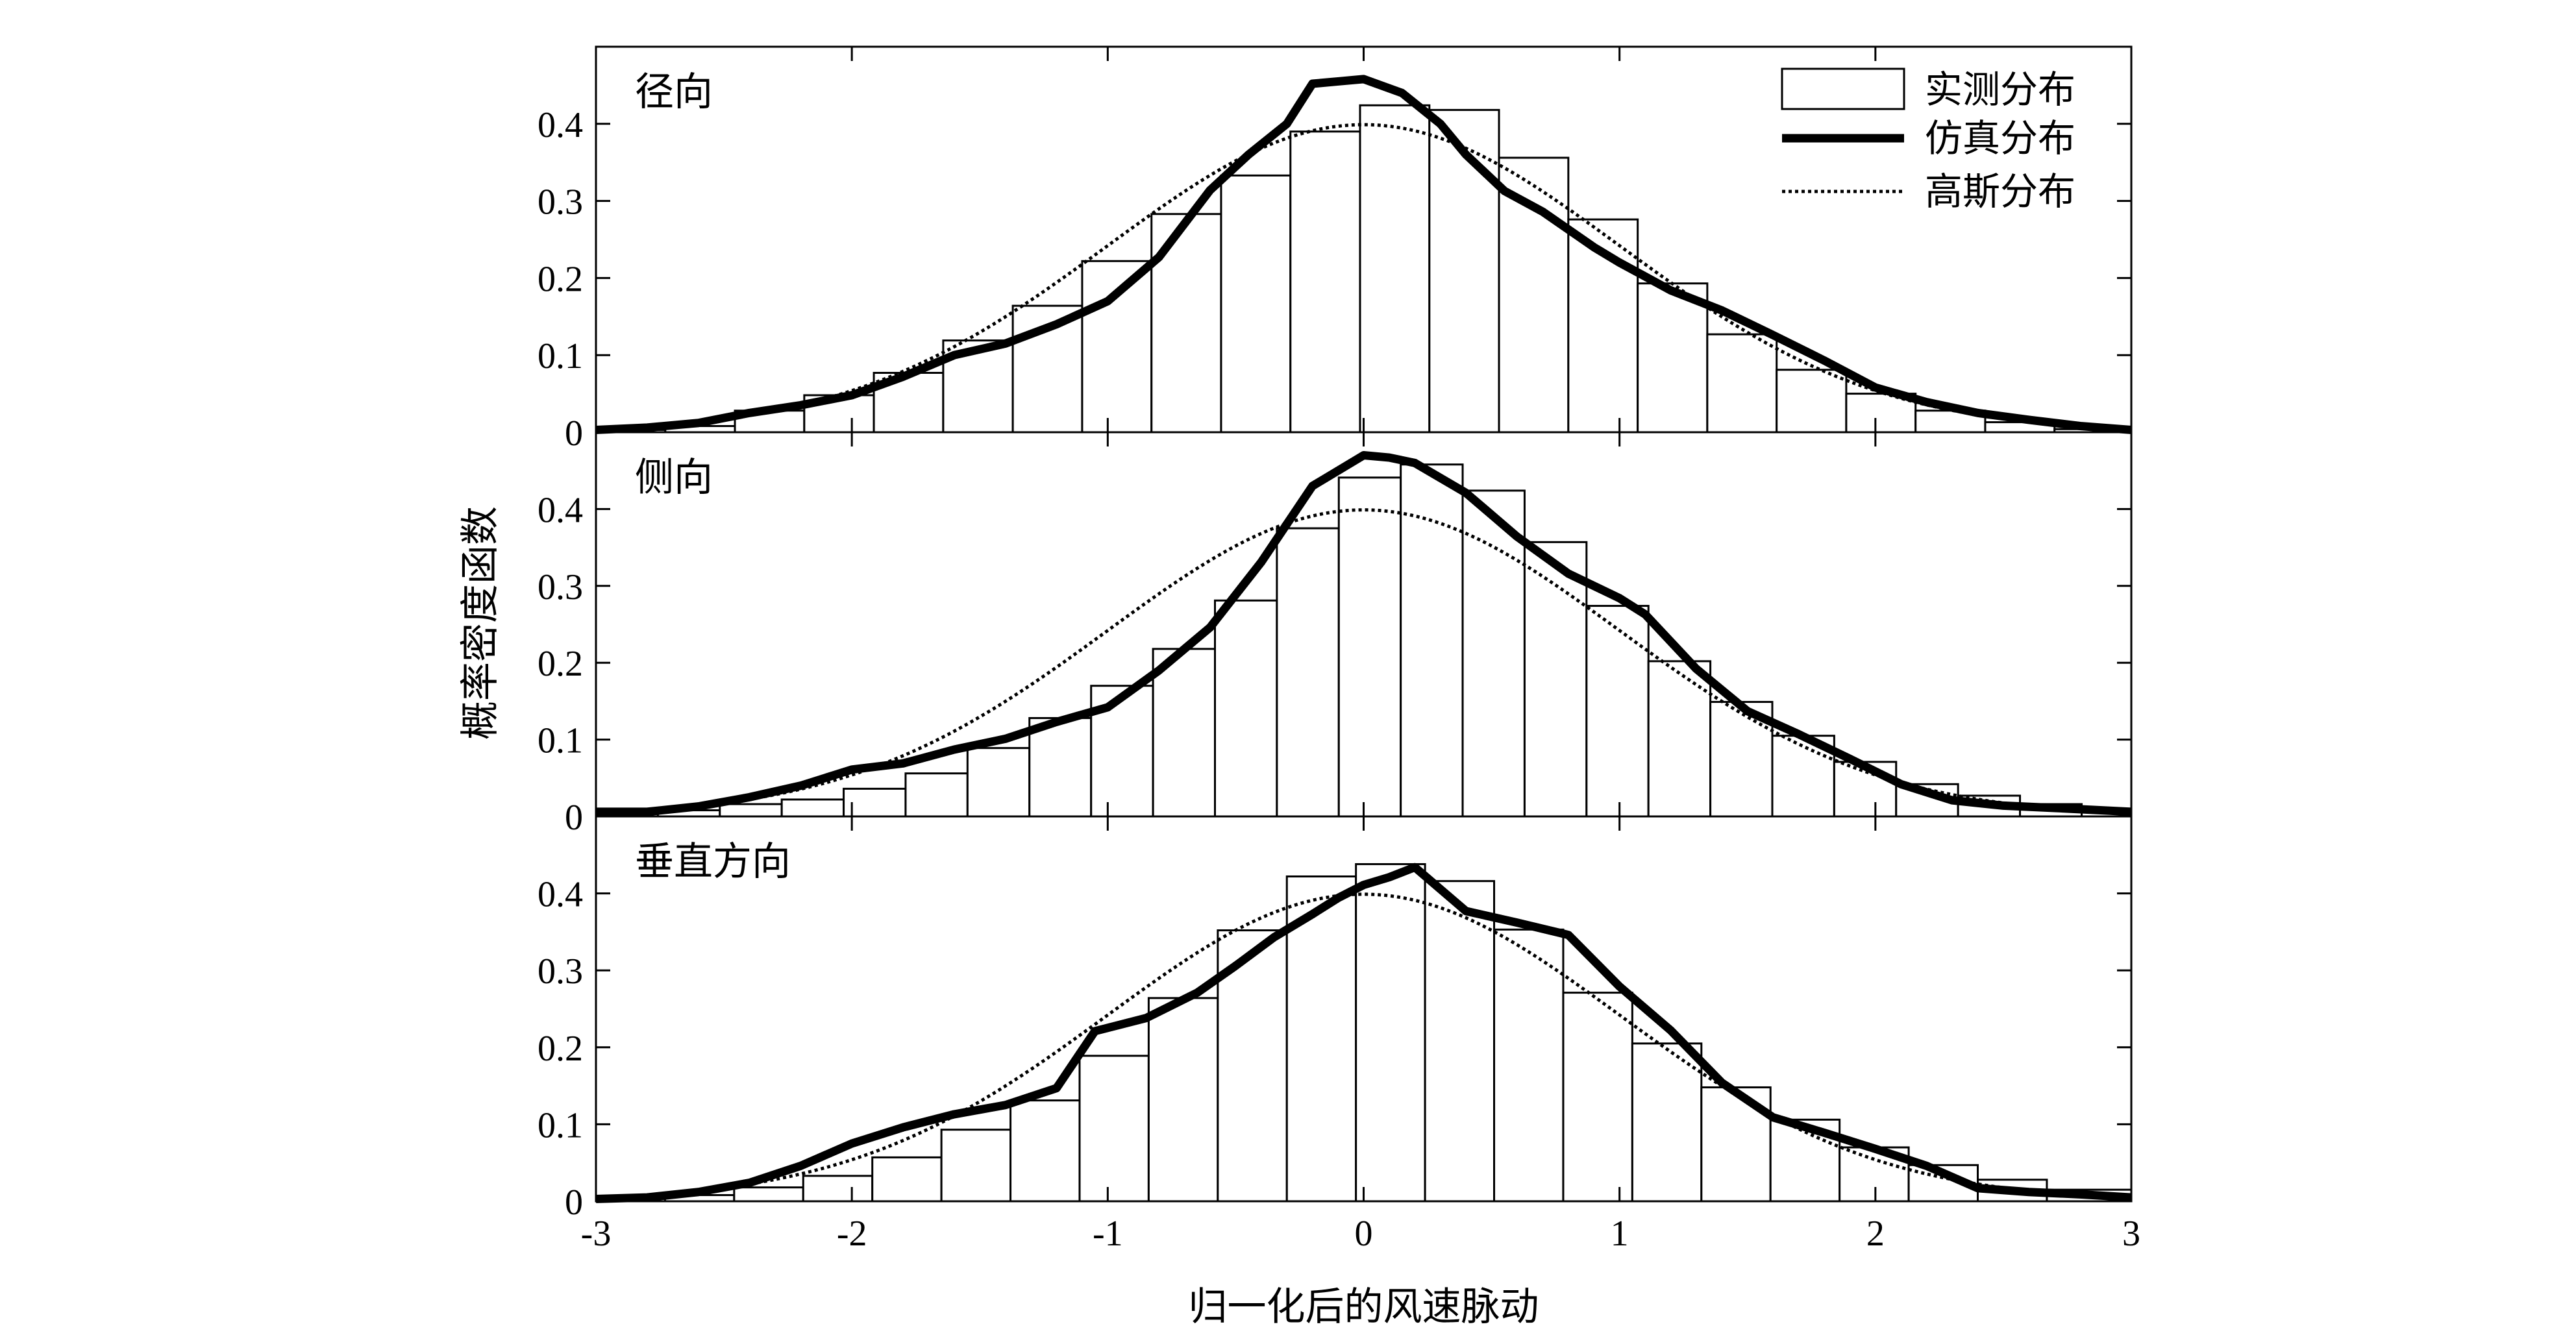 This screenshot has width=2576, height=1333. I want to click on legend-label: 高斯分布, so click(2000, 192).